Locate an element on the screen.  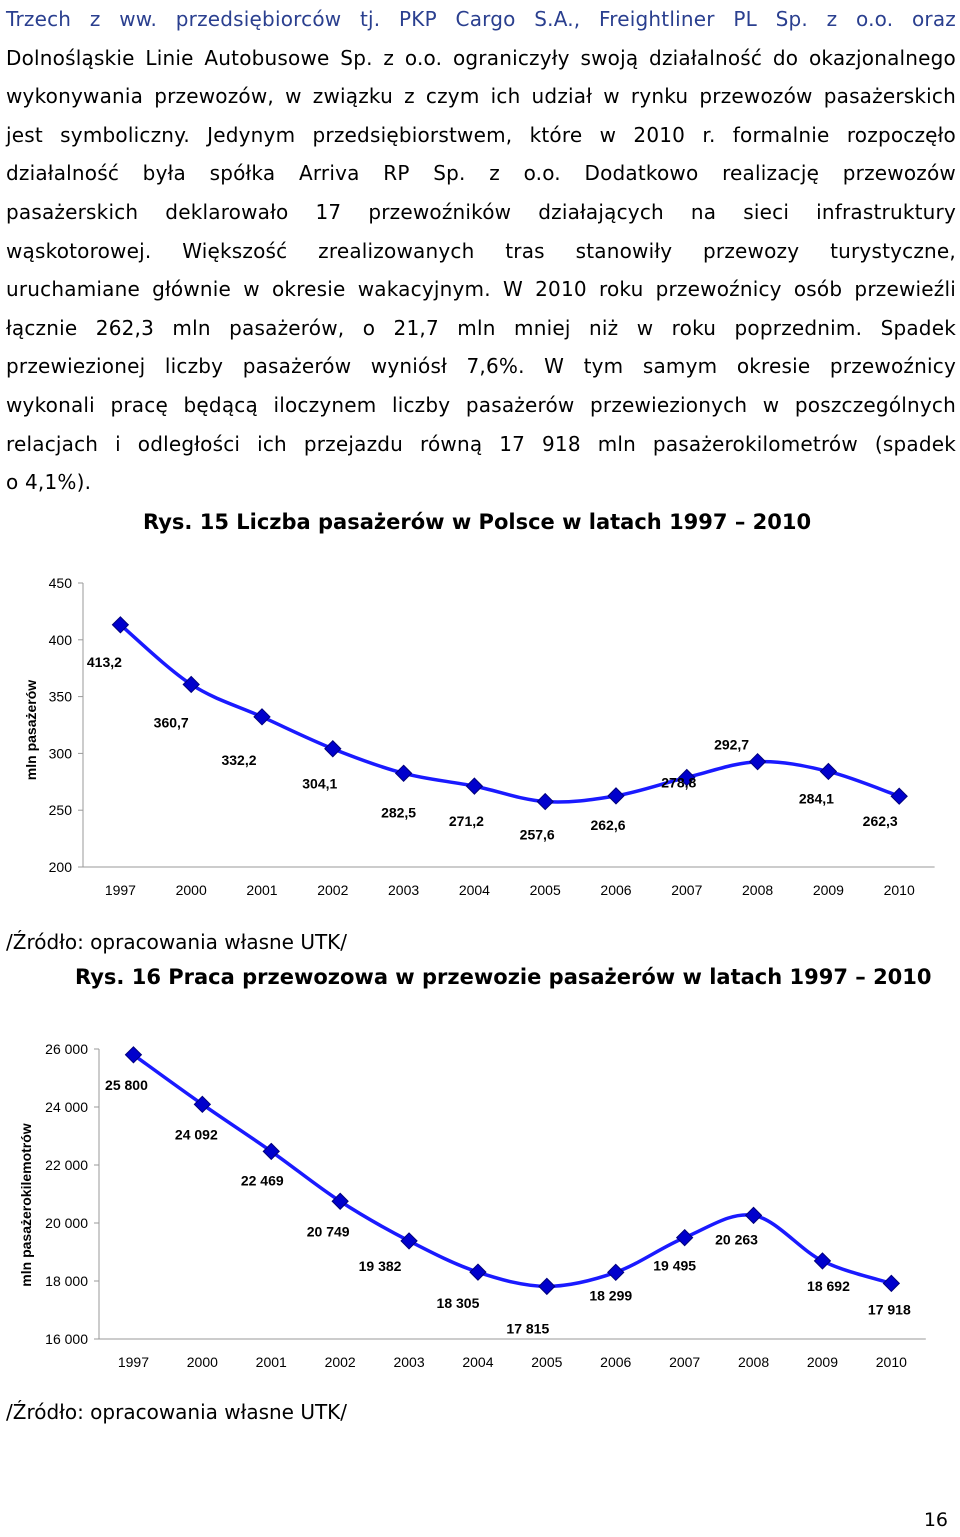
y-tick-label: 16 000 is located at coordinates (66, 1339).